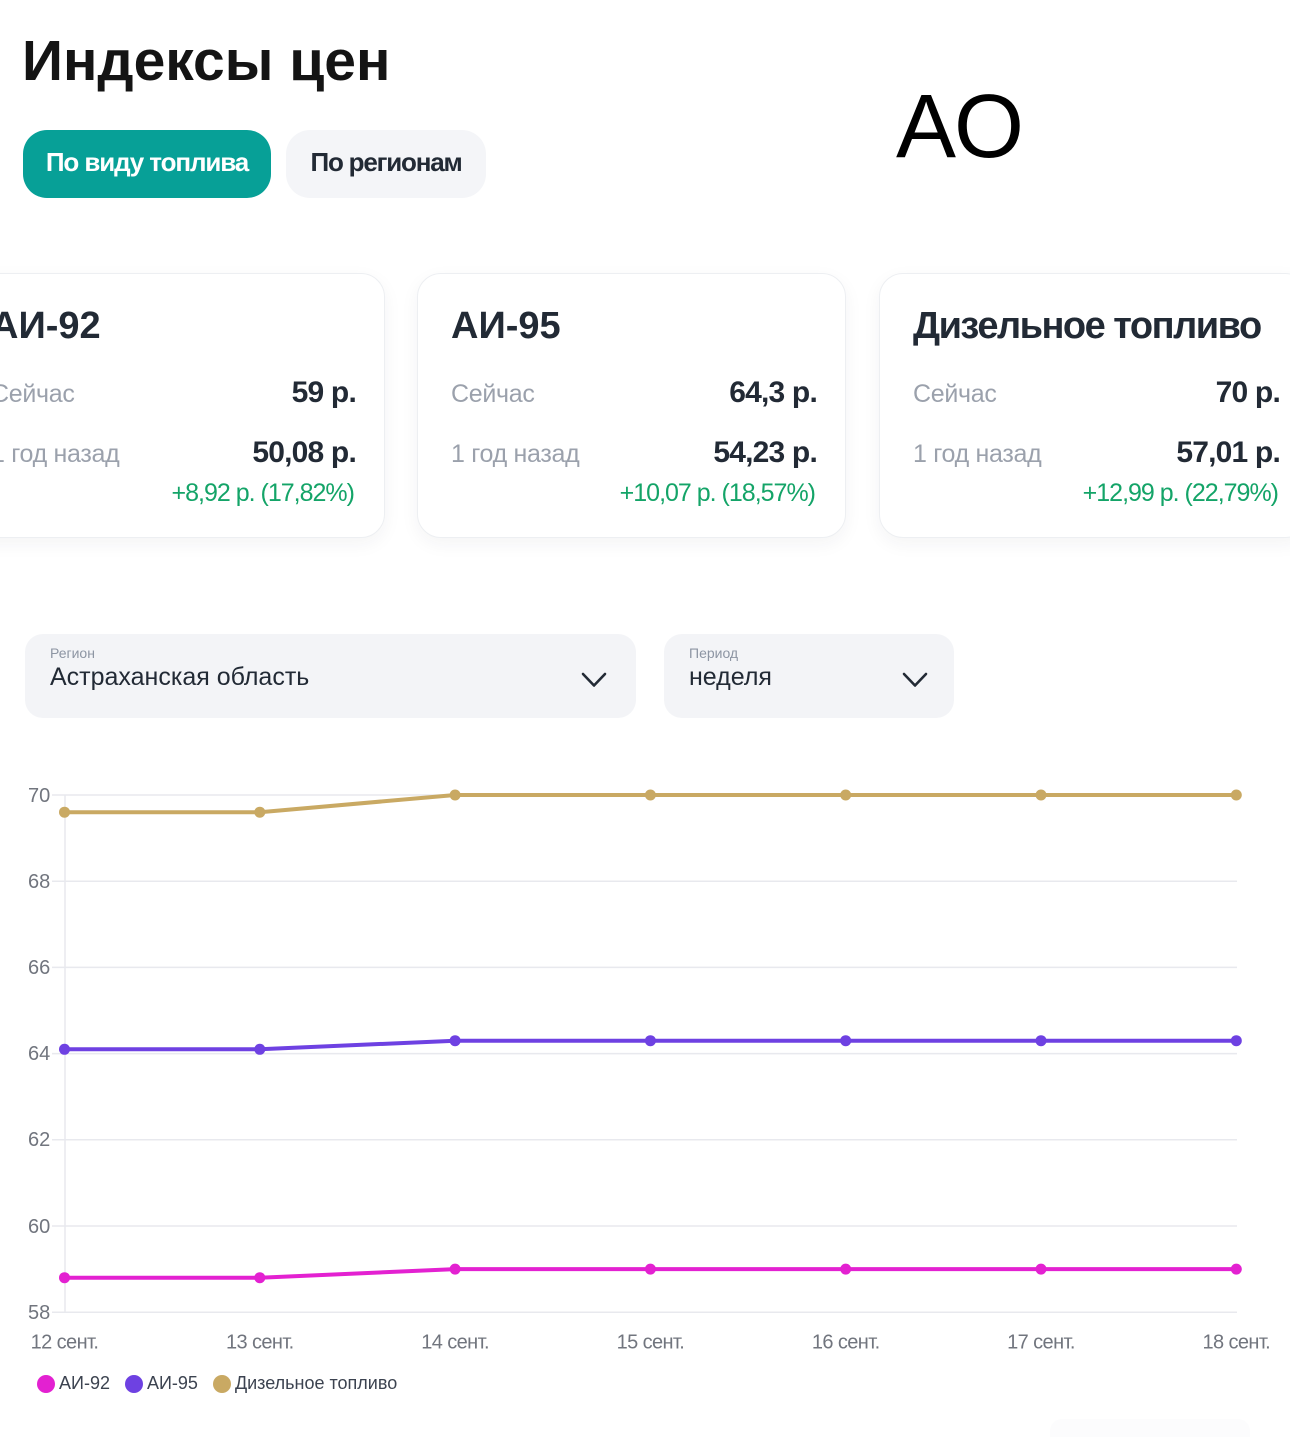 The height and width of the screenshot is (1437, 1290). What do you see at coordinates (39, 1140) in the screenshot?
I see `svg-text: 62` at bounding box center [39, 1140].